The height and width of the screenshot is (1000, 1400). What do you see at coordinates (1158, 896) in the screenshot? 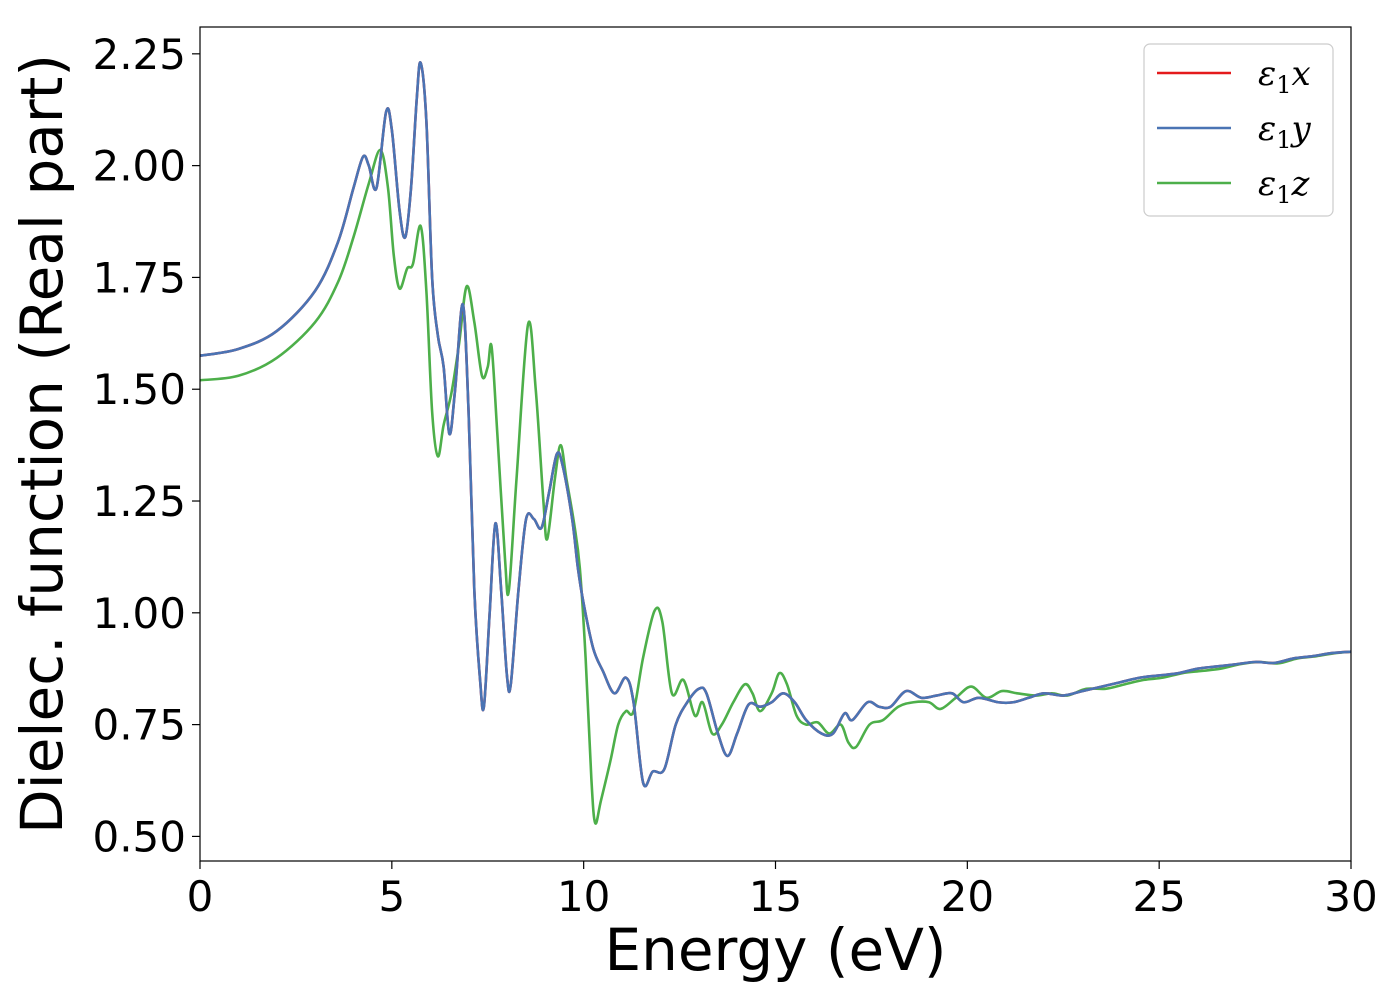
I see `x-tick-label-25: 25` at bounding box center [1158, 896].